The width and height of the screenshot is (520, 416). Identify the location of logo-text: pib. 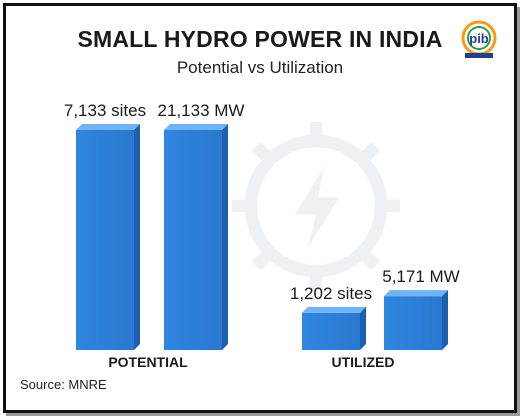
(479, 38).